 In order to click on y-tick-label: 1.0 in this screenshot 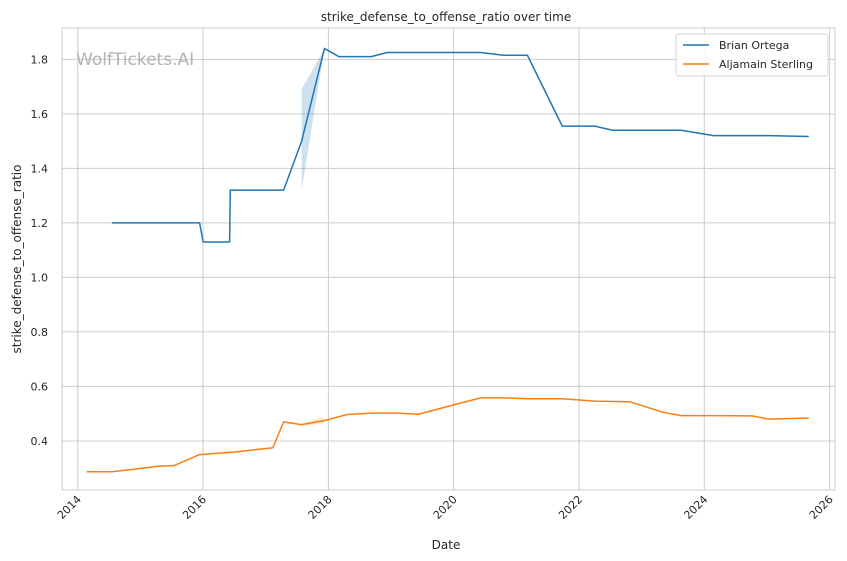, I will do `click(40, 277)`.